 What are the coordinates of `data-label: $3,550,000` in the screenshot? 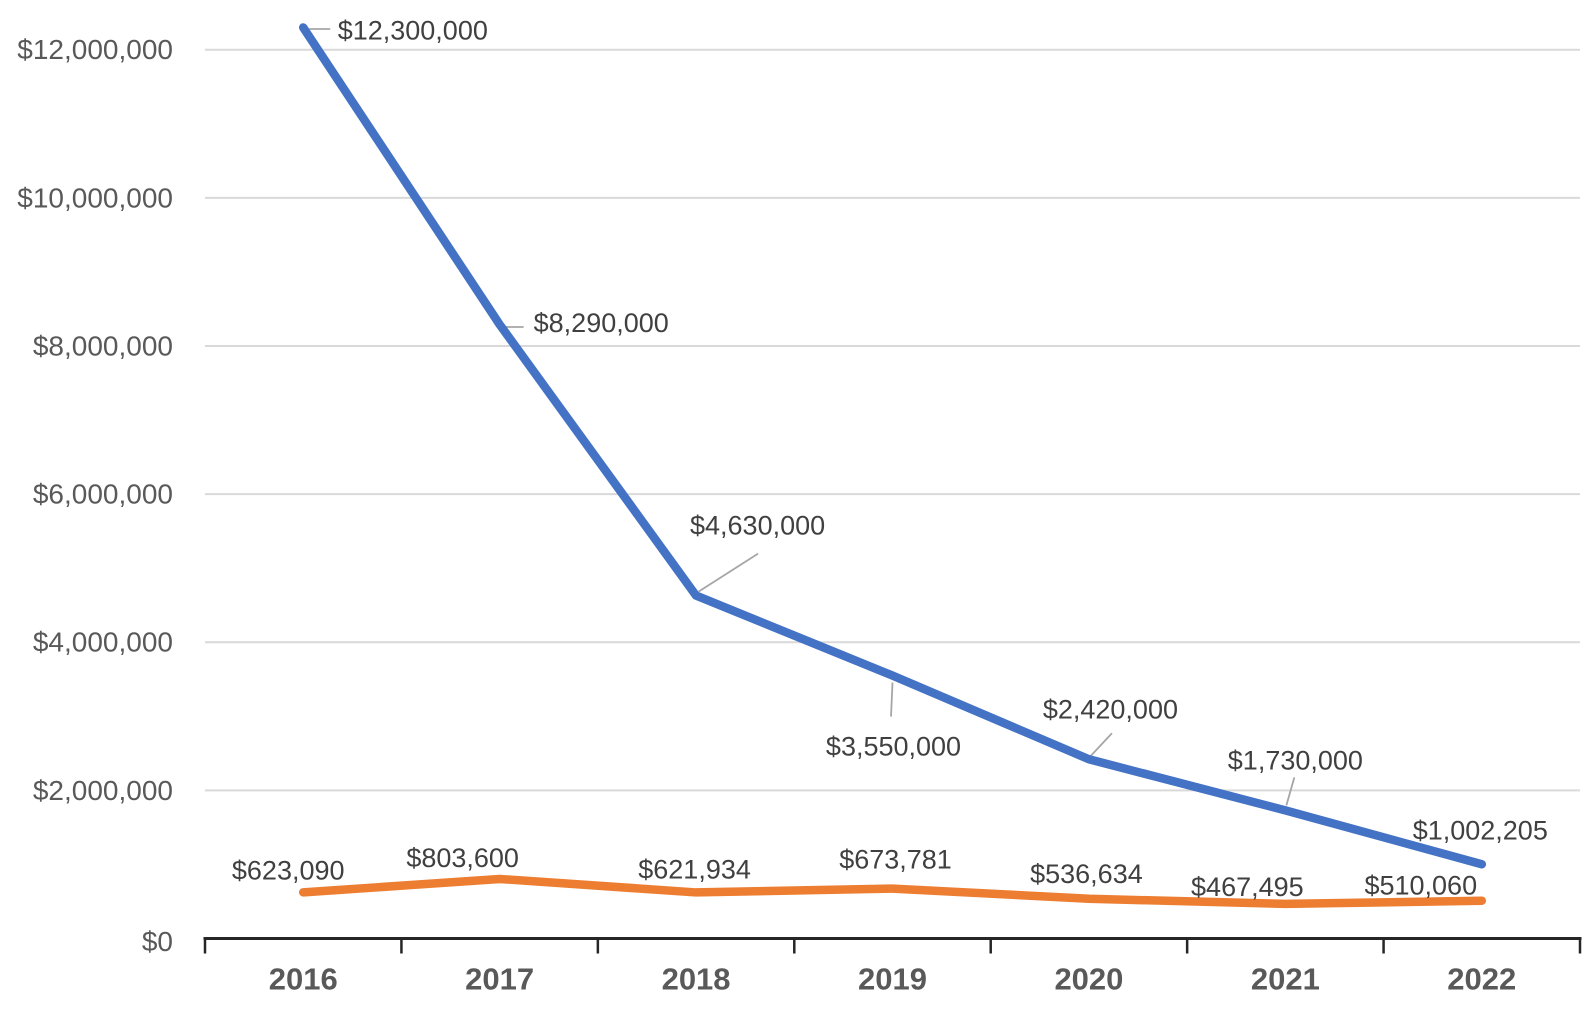 It's located at (893, 747).